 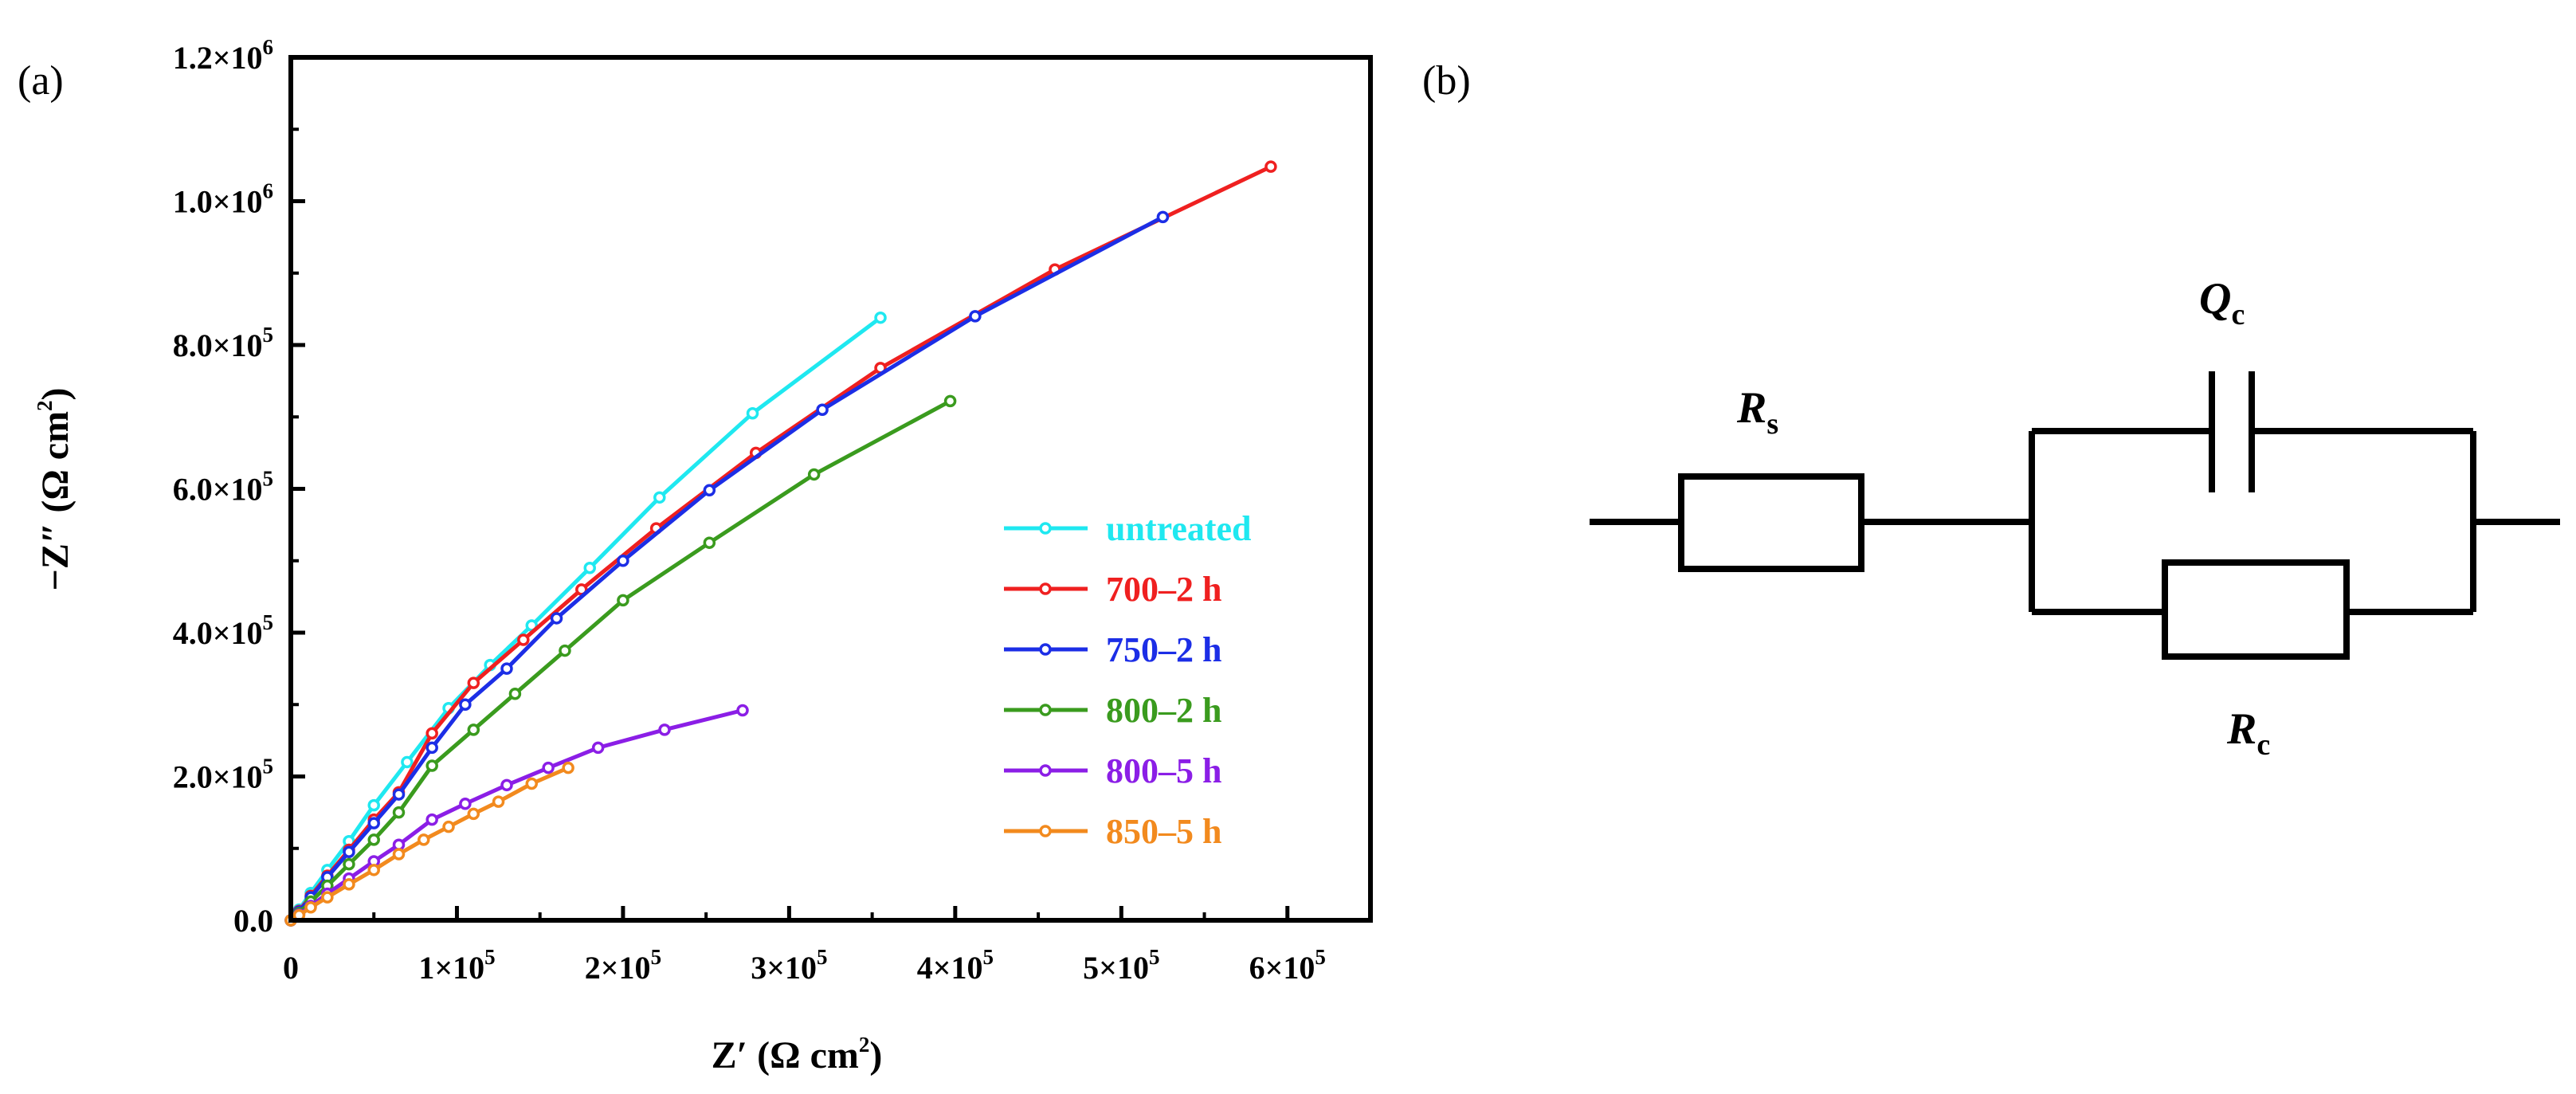 I want to click on legend-item: 850–5 h, so click(x=1112, y=831).